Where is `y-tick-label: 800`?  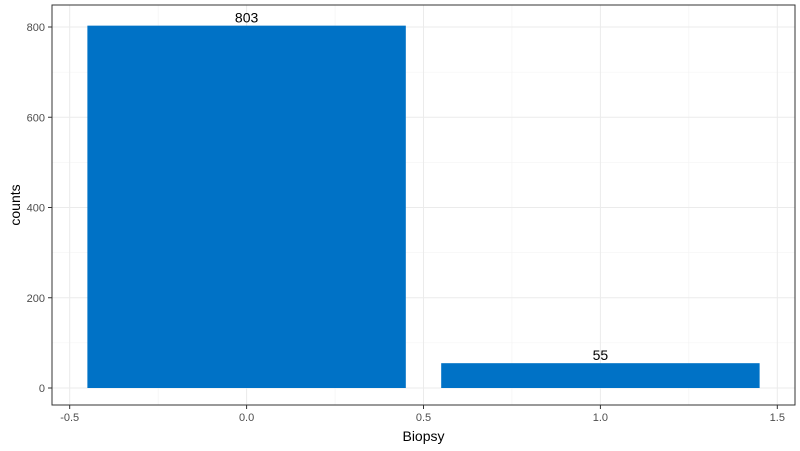 y-tick-label: 800 is located at coordinates (36, 28).